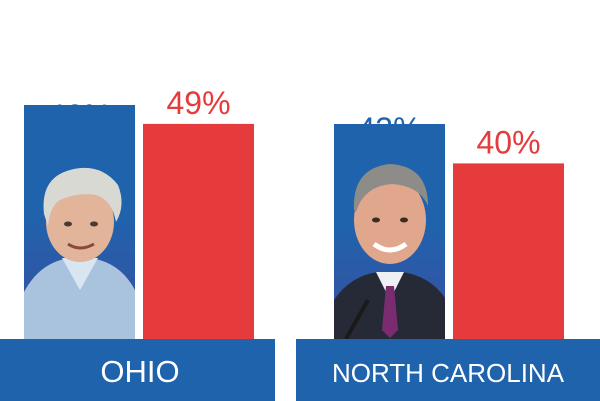 This screenshot has width=600, height=401. What do you see at coordinates (448, 373) in the screenshot?
I see `category-label: NORTH CAROLINA` at bounding box center [448, 373].